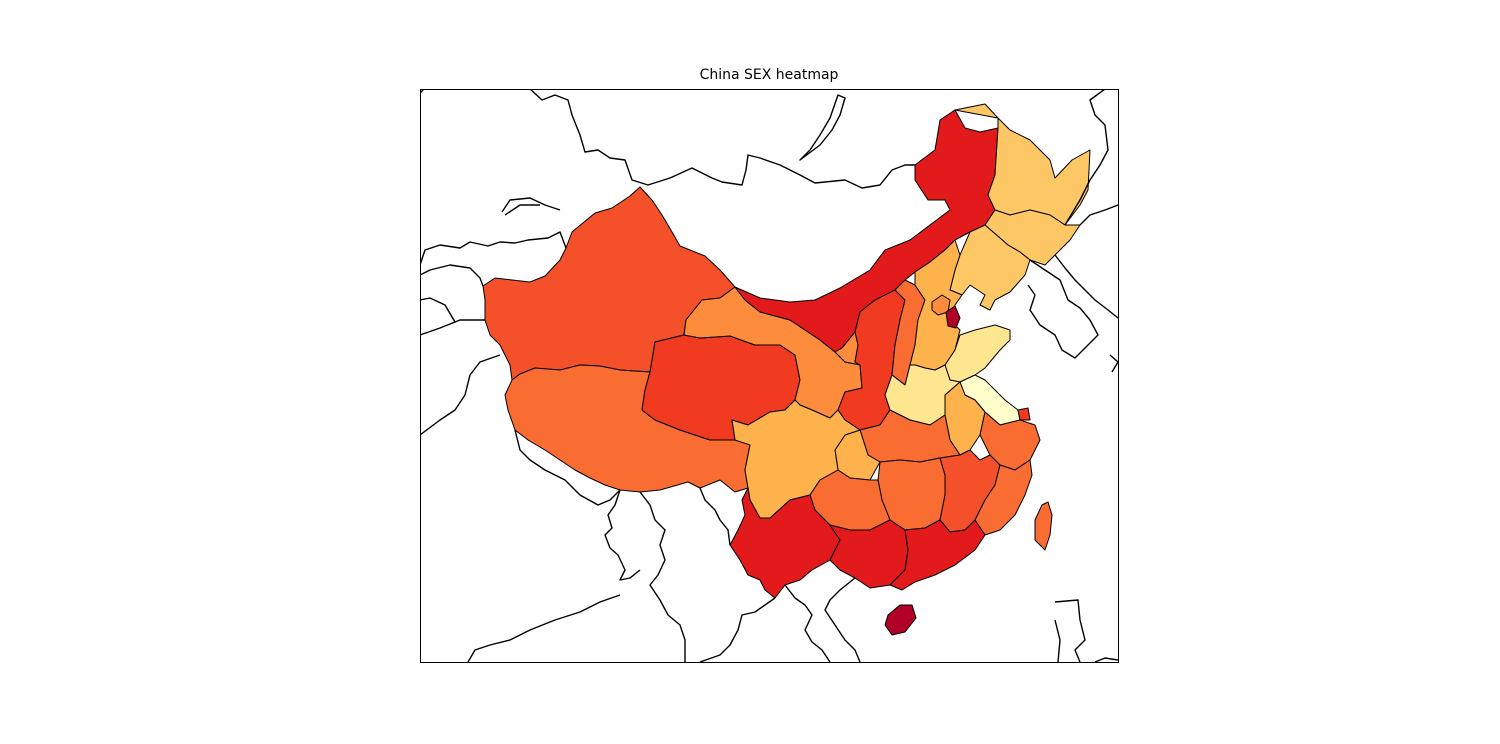  Describe the element at coordinates (869, 554) in the screenshot. I see `region-guangxi` at that location.